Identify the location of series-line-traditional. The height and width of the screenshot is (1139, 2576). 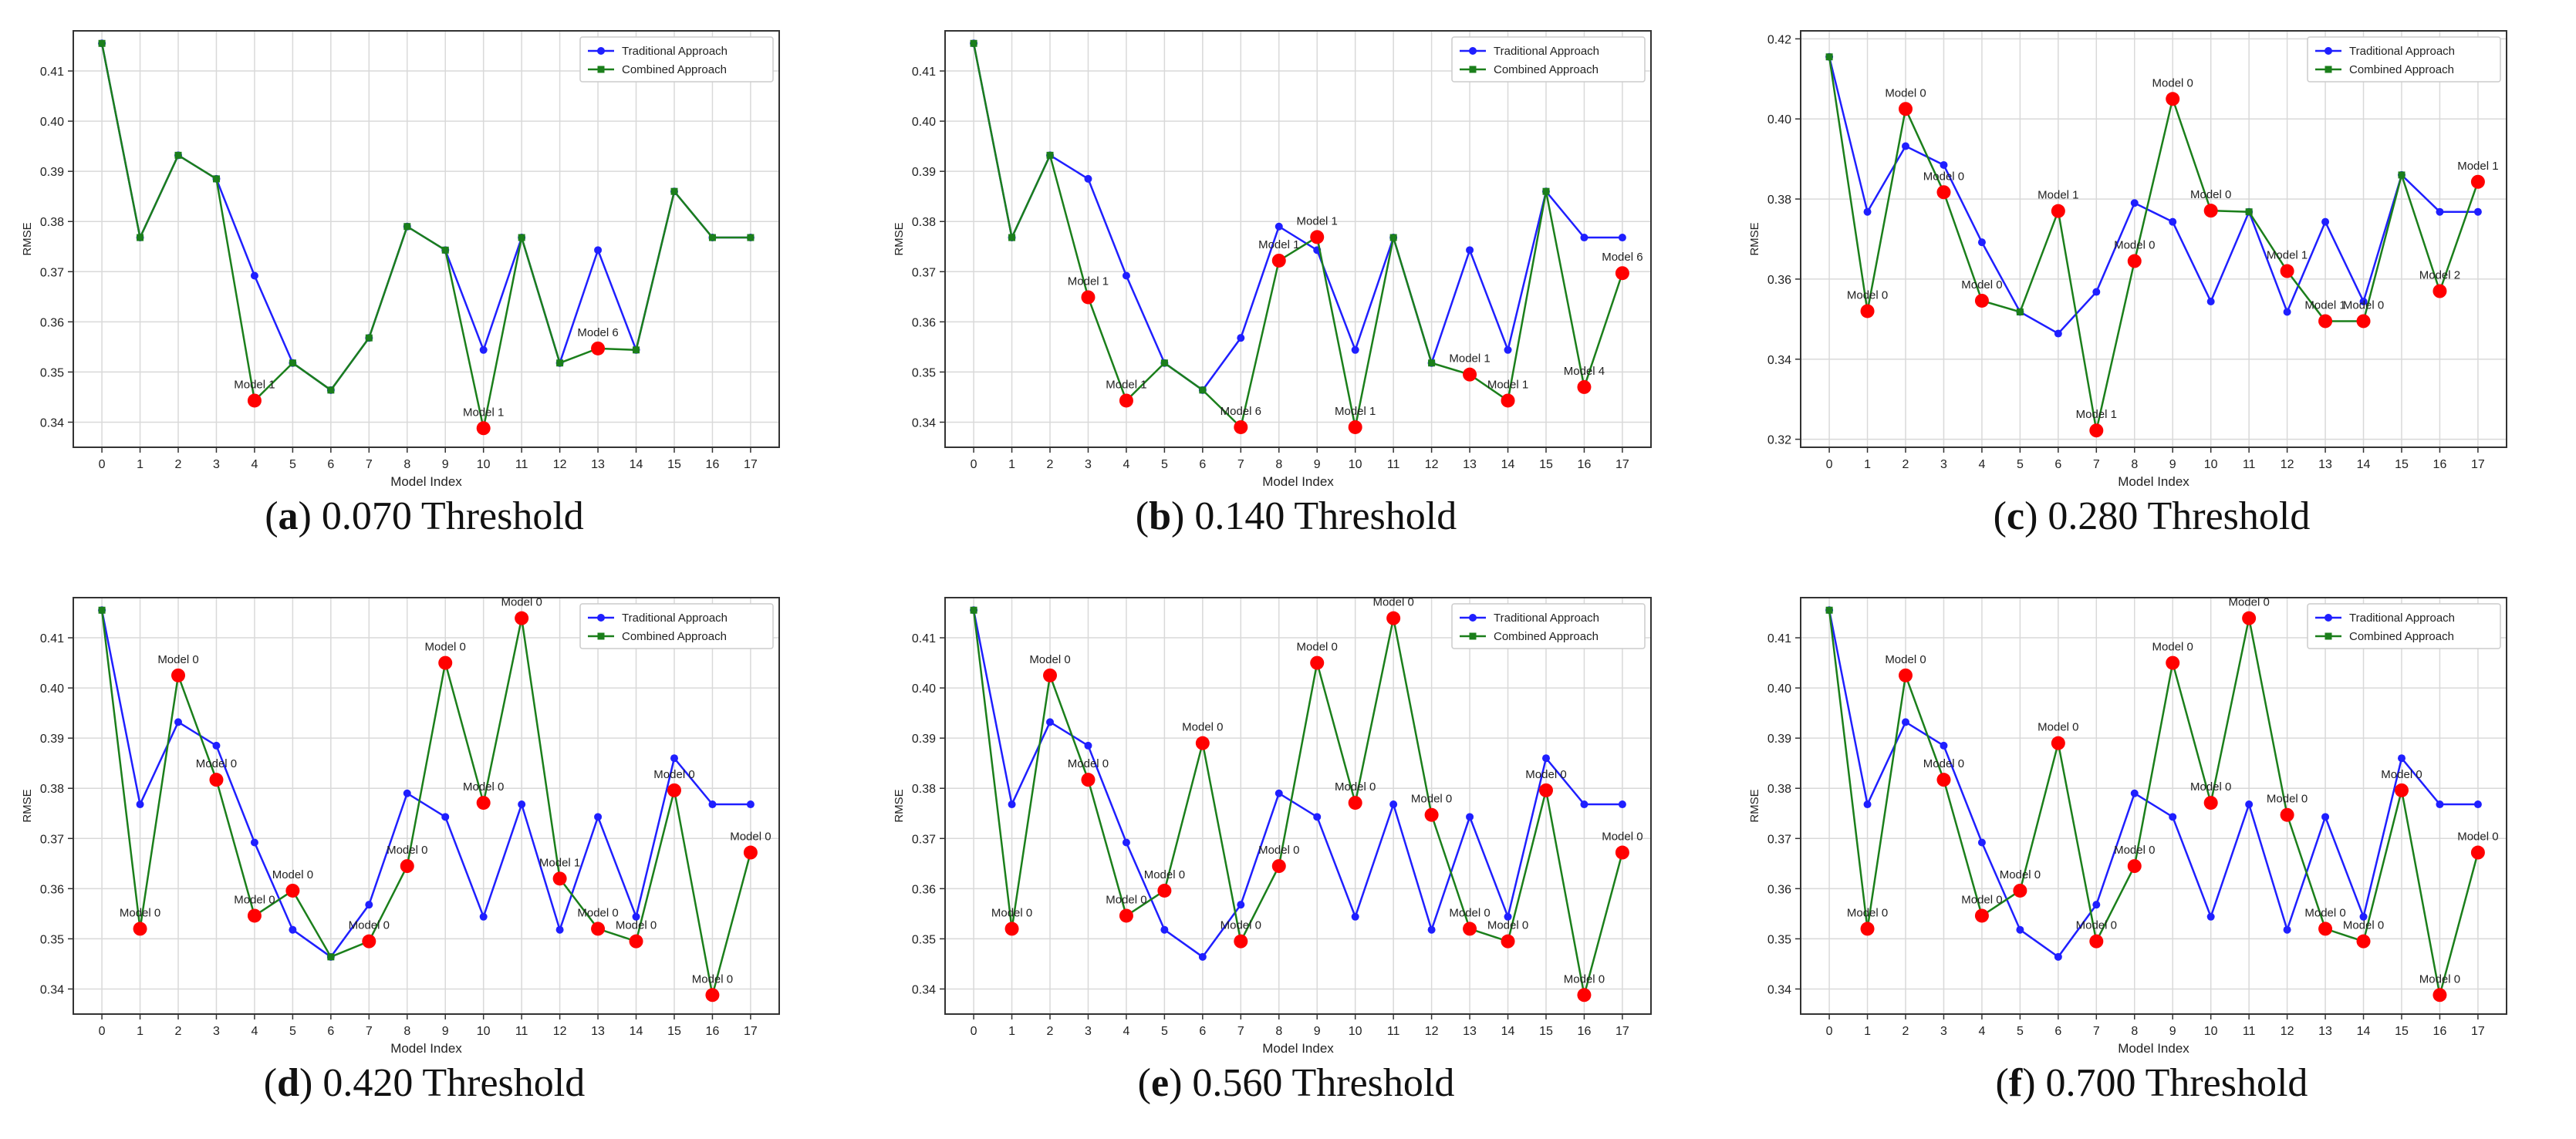
(425, 217).